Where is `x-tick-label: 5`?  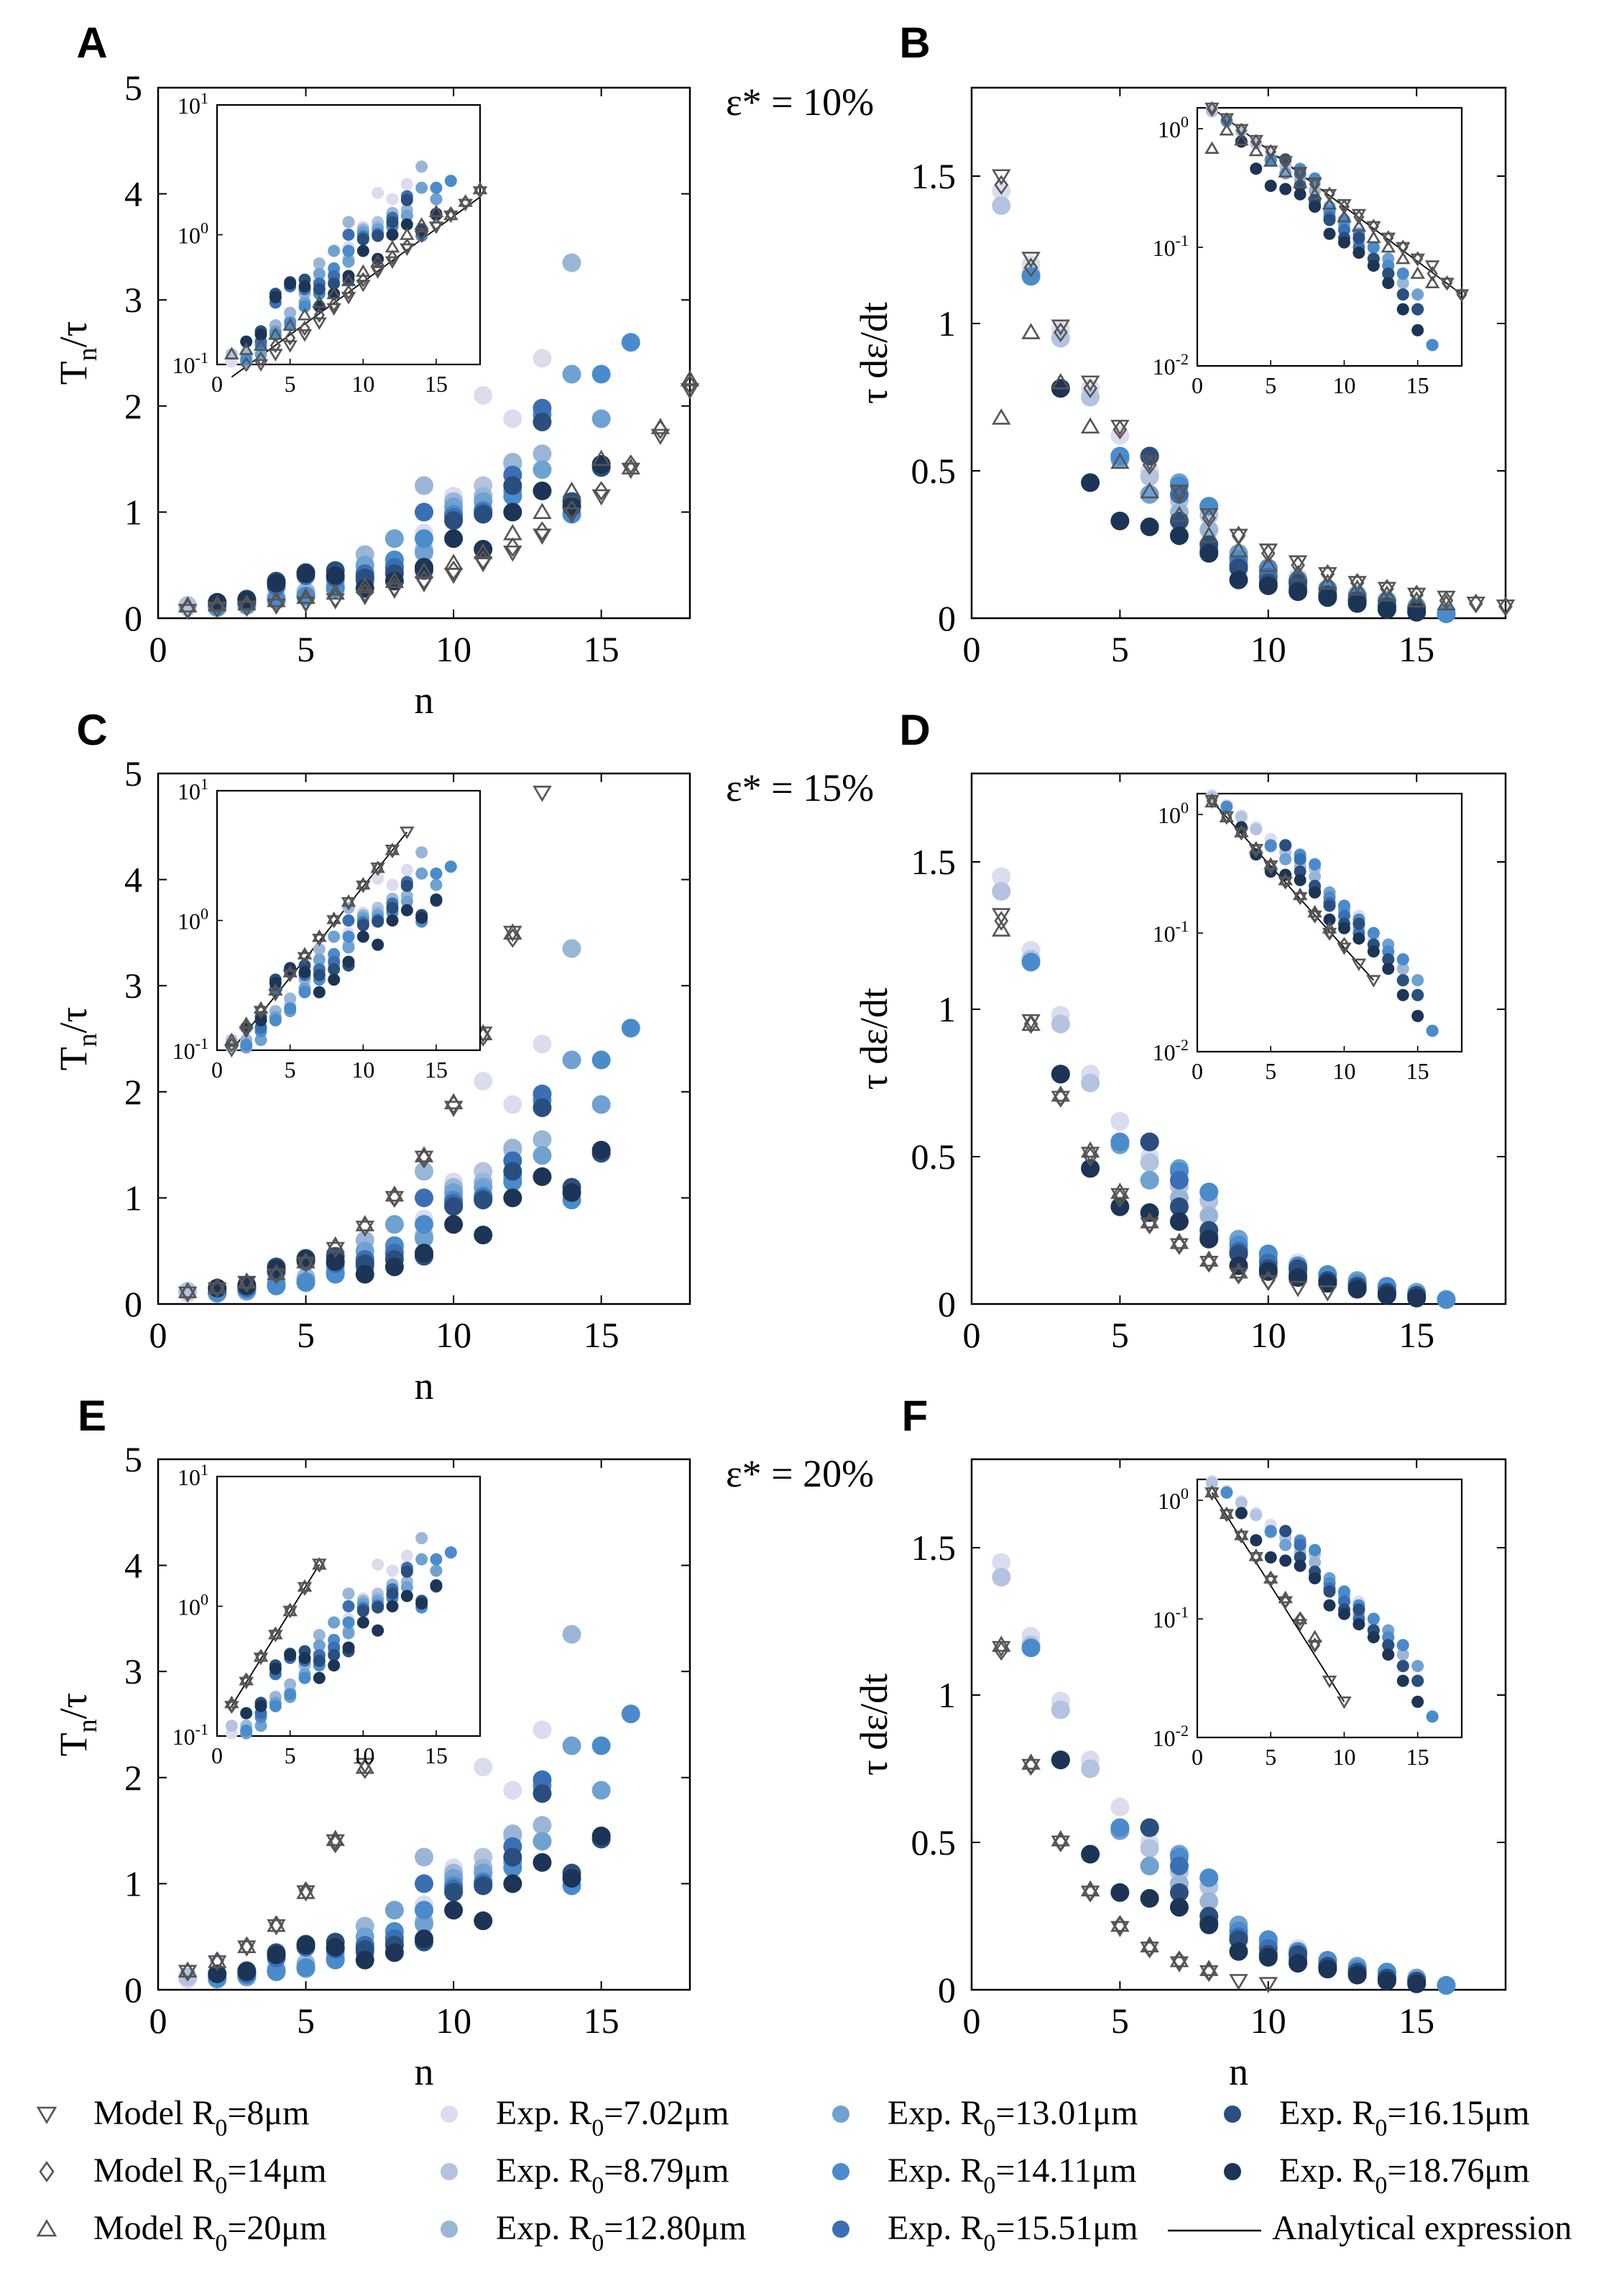
x-tick-label: 5 is located at coordinates (1120, 1335).